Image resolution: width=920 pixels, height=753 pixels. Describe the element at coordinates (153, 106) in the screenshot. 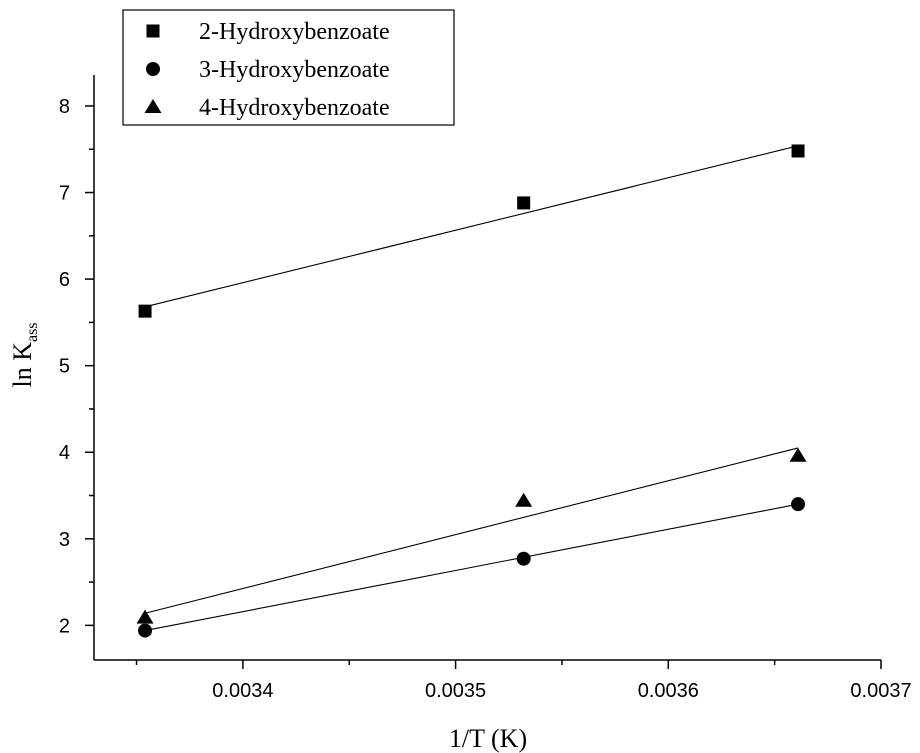

I see `legend-marker-triangle` at that location.